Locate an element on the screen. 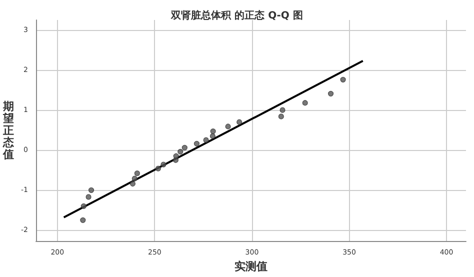  chart-title: 双肾脏总体积 的正态 Q-Q 图 is located at coordinates (236, 16).